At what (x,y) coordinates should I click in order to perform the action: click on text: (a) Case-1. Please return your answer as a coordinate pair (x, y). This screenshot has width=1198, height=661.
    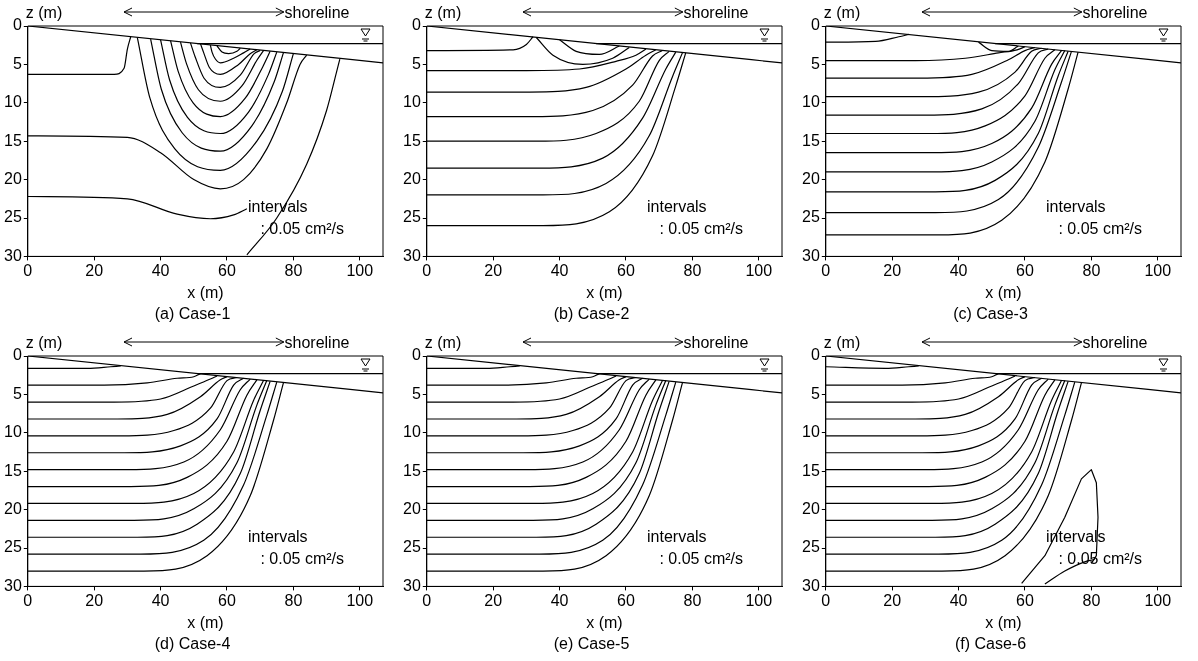
    Looking at the image, I should click on (192, 313).